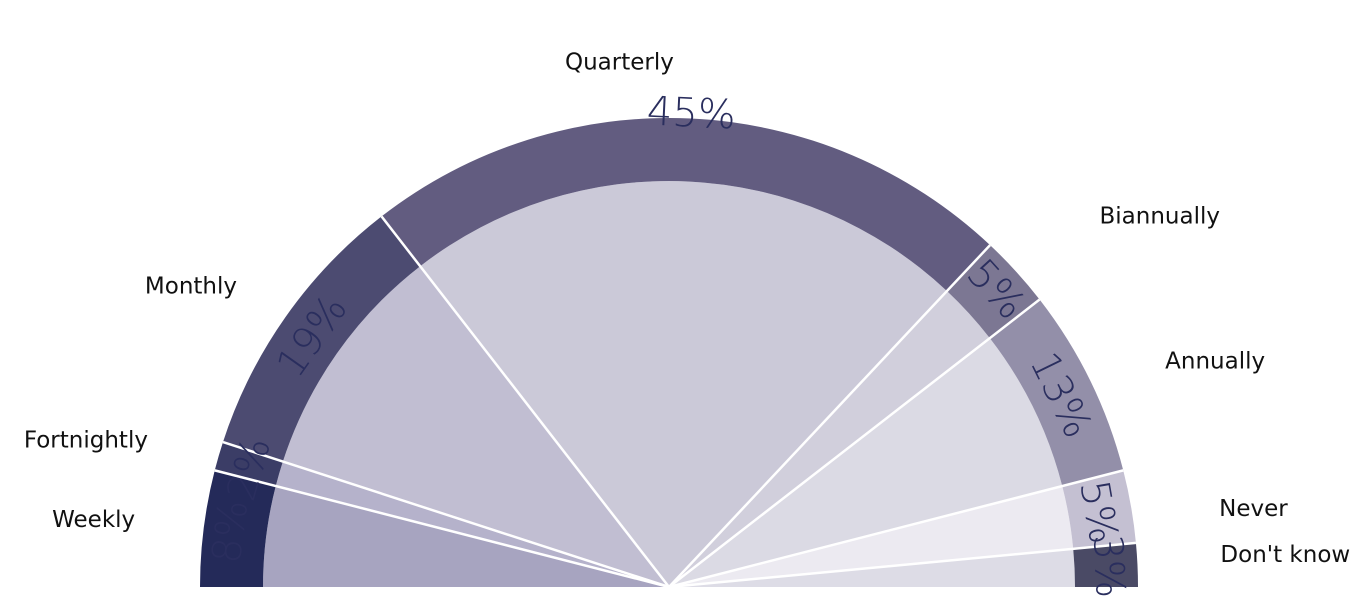 This screenshot has width=1357, height=616. Describe the element at coordinates (231, 531) in the screenshot. I see `percent-label-weekly: 8%` at that location.